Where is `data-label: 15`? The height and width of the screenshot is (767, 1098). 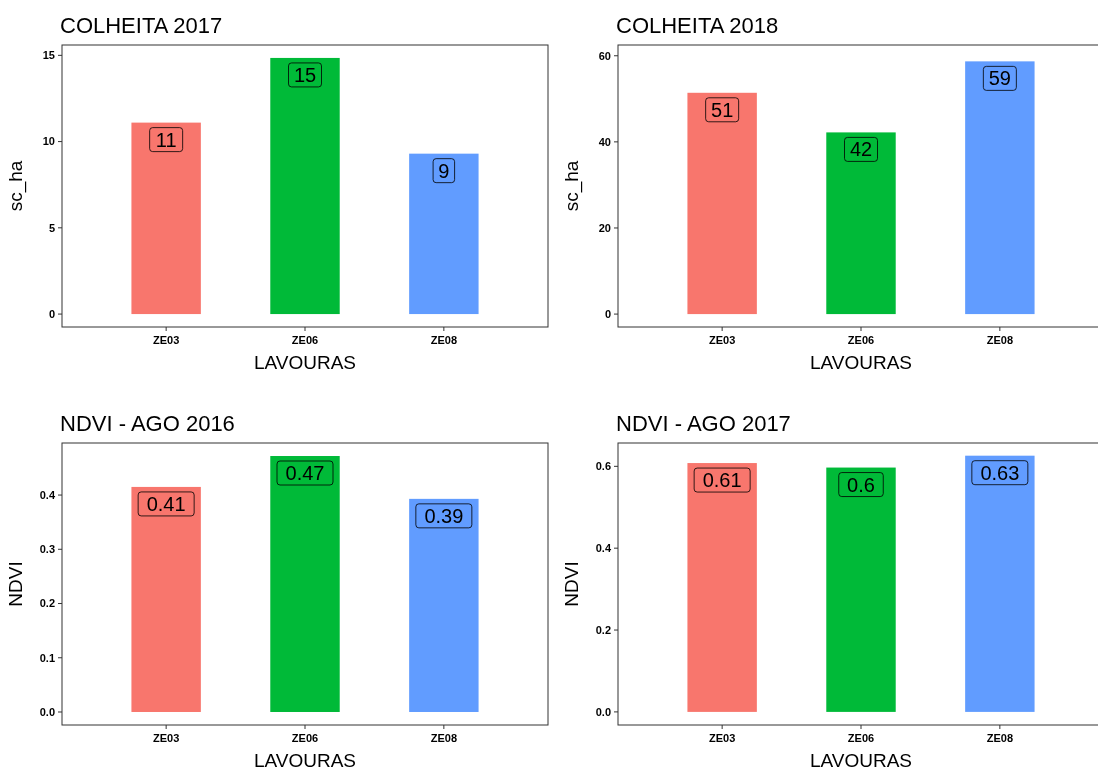
data-label: 15 is located at coordinates (305, 74).